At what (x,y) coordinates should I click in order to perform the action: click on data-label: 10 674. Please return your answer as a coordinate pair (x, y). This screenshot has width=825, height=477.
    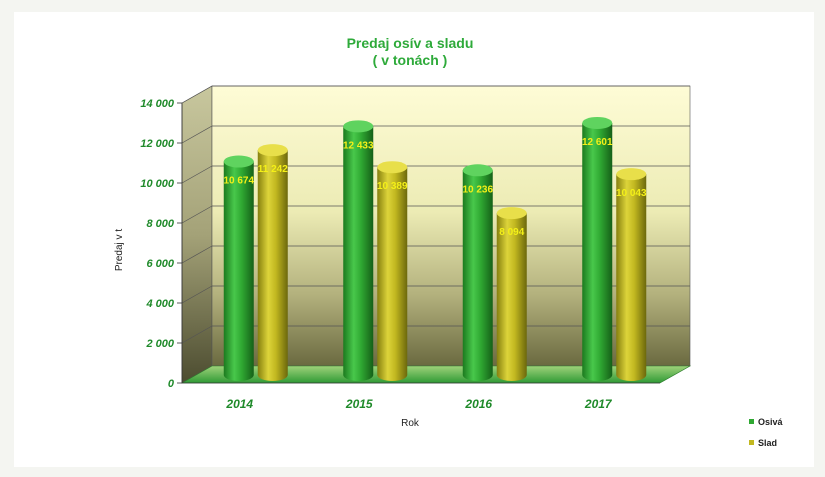
    Looking at the image, I should click on (238, 181).